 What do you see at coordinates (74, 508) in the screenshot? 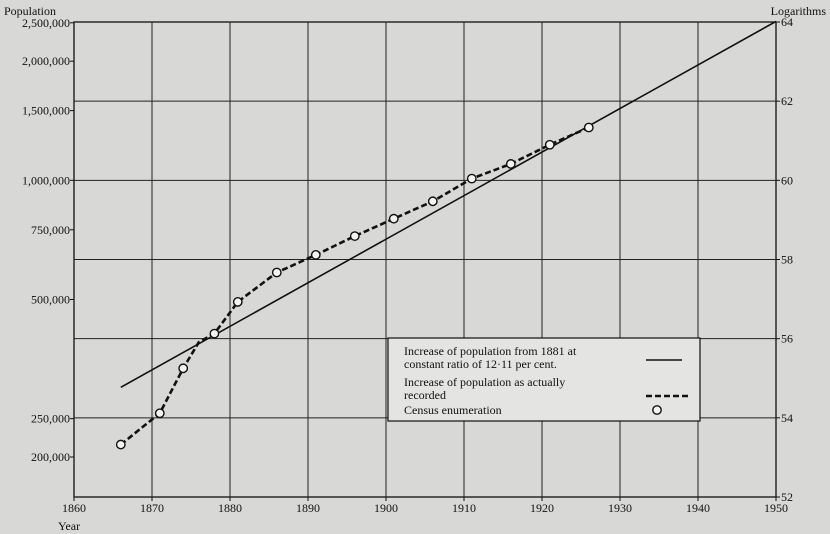
I see `x-tick-label: 1860` at bounding box center [74, 508].